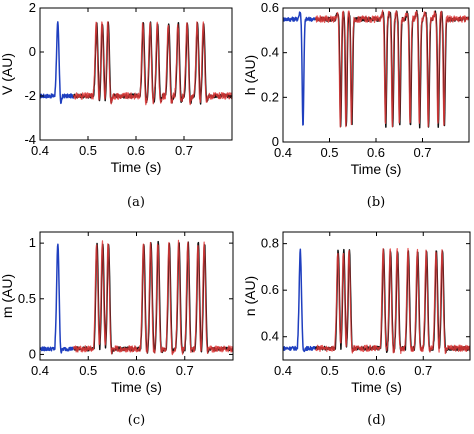  What do you see at coordinates (32, 7) in the screenshot?
I see `y-tick-label-a-3: 2` at bounding box center [32, 7].